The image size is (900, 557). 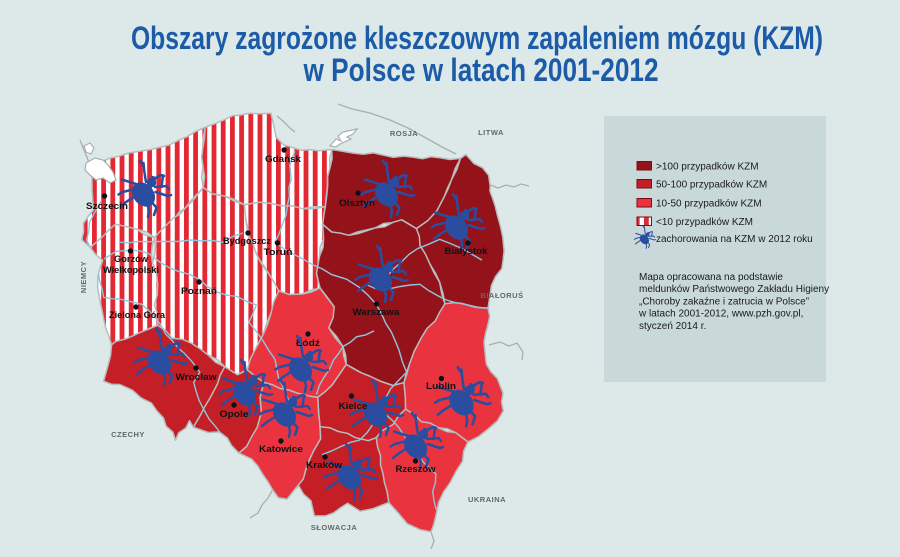 What do you see at coordinates (501, 295) in the screenshot?
I see `svg-text: BIAŁORUŚ` at bounding box center [501, 295].